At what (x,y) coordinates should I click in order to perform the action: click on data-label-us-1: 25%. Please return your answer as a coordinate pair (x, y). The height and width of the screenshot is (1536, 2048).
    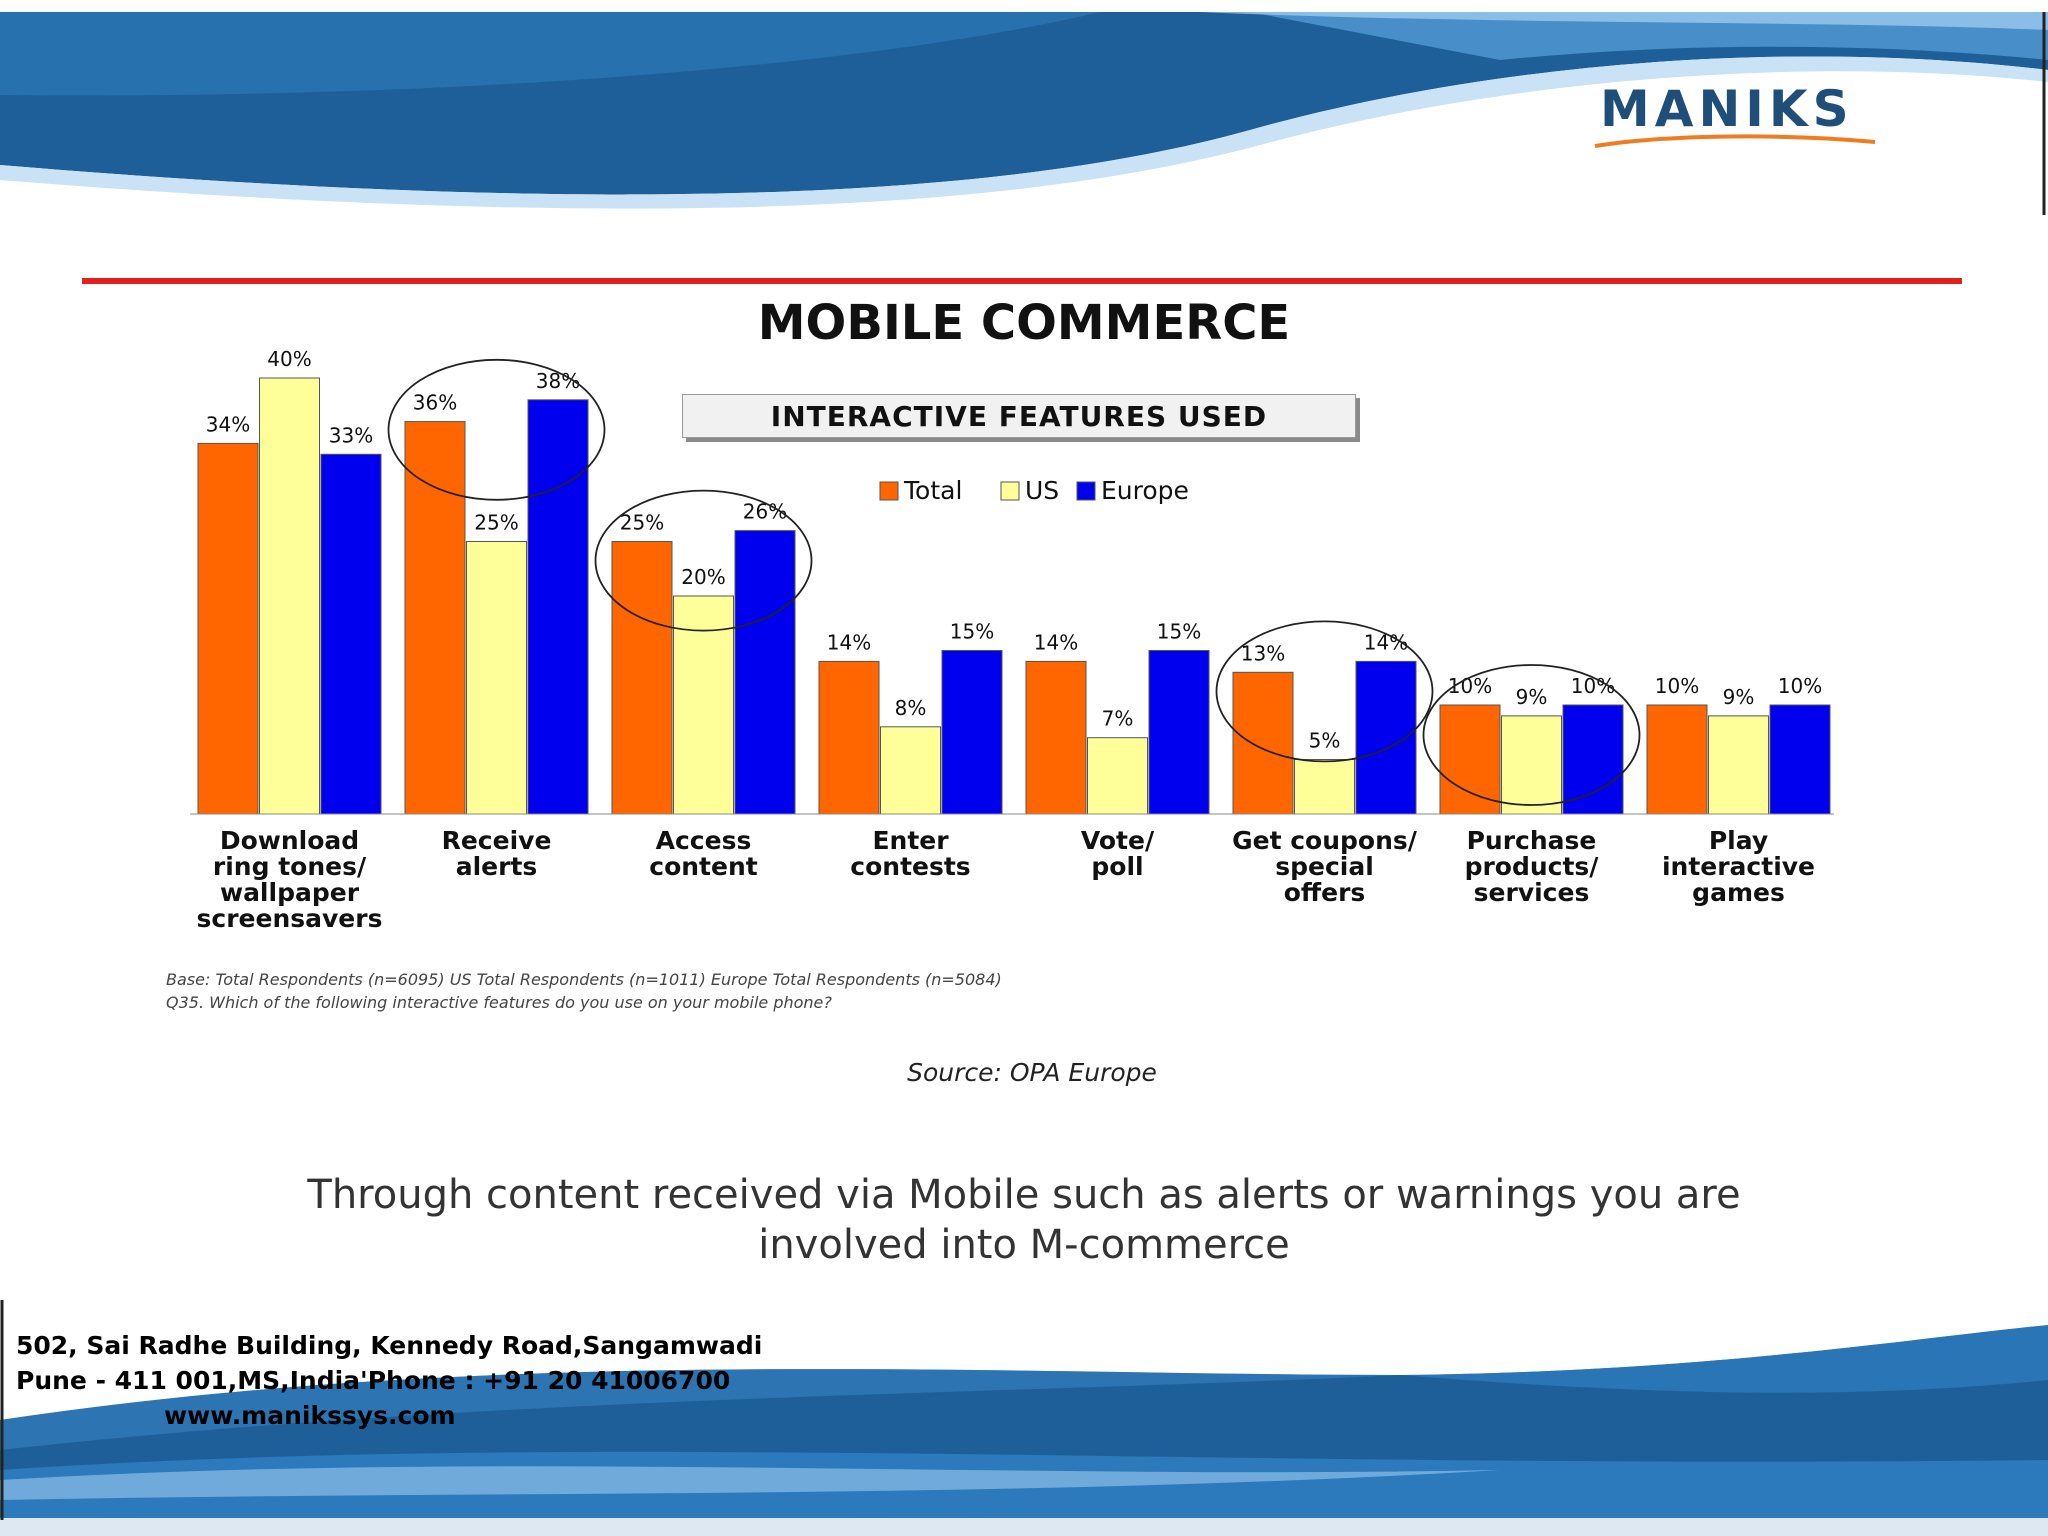
    Looking at the image, I should click on (496, 523).